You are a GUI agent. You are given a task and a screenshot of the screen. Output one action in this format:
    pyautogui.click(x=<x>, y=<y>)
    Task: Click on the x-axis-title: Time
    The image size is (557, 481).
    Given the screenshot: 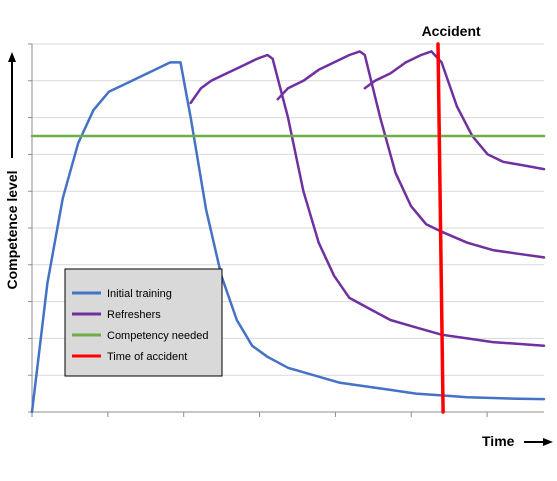 What is the action you would take?
    pyautogui.click(x=498, y=441)
    